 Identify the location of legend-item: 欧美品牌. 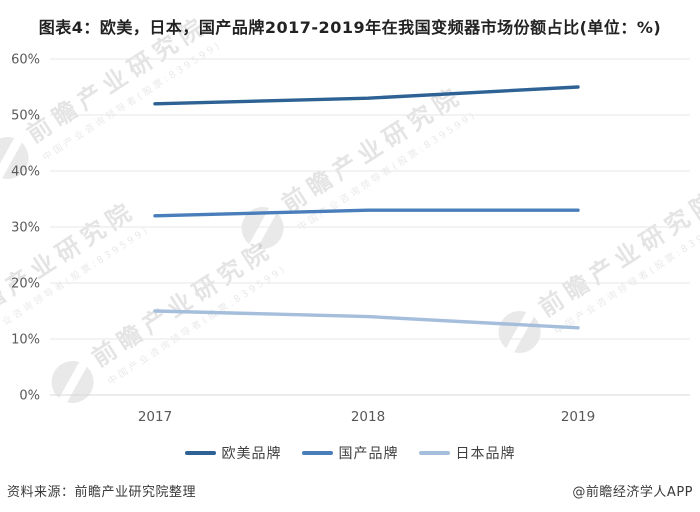
(233, 453).